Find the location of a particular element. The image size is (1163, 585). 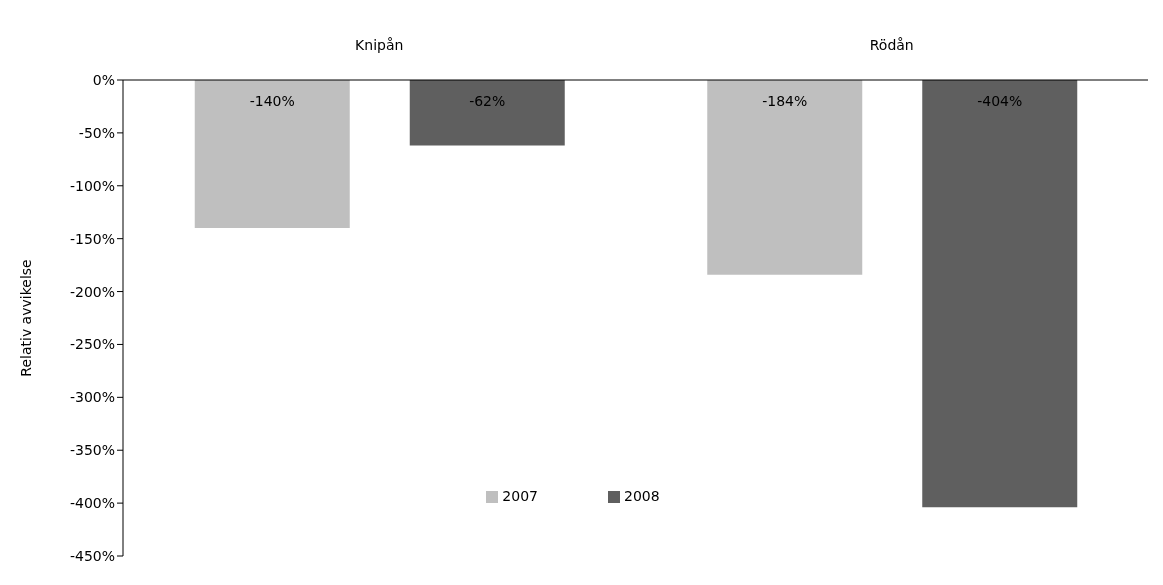

x-tick-label: Rödån is located at coordinates (891, 45).